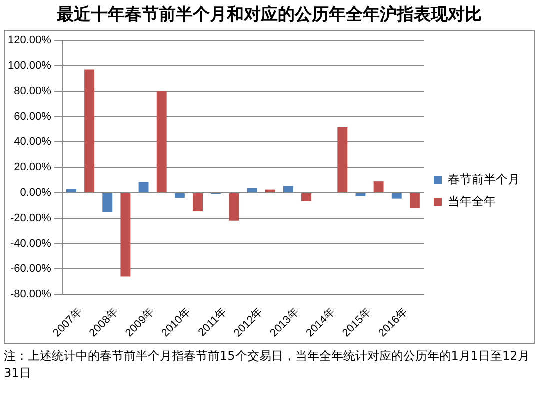 The image size is (539, 412). What do you see at coordinates (484, 179) in the screenshot?
I see `legend-label: 春节前半个月` at bounding box center [484, 179].